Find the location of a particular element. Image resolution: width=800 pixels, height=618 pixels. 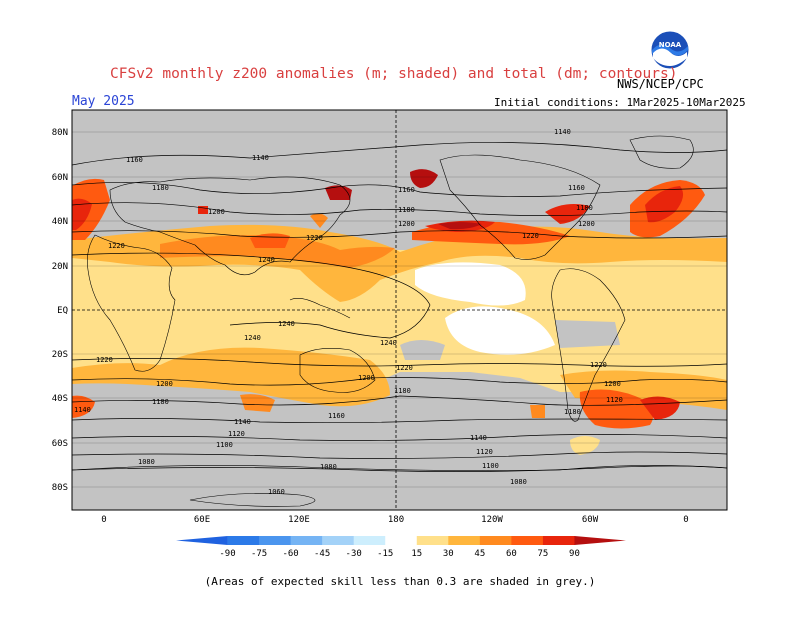

lon-tick: 120W is located at coordinates (492, 520).